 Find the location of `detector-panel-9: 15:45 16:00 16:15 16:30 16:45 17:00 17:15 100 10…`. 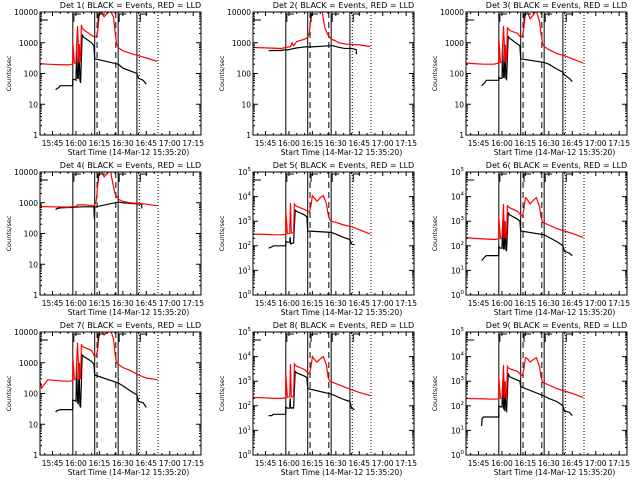

detector-panel-9: 15:45 16:00 16:15 16:30 16:45 17:00 17:15 100 10… is located at coordinates (532, 400).